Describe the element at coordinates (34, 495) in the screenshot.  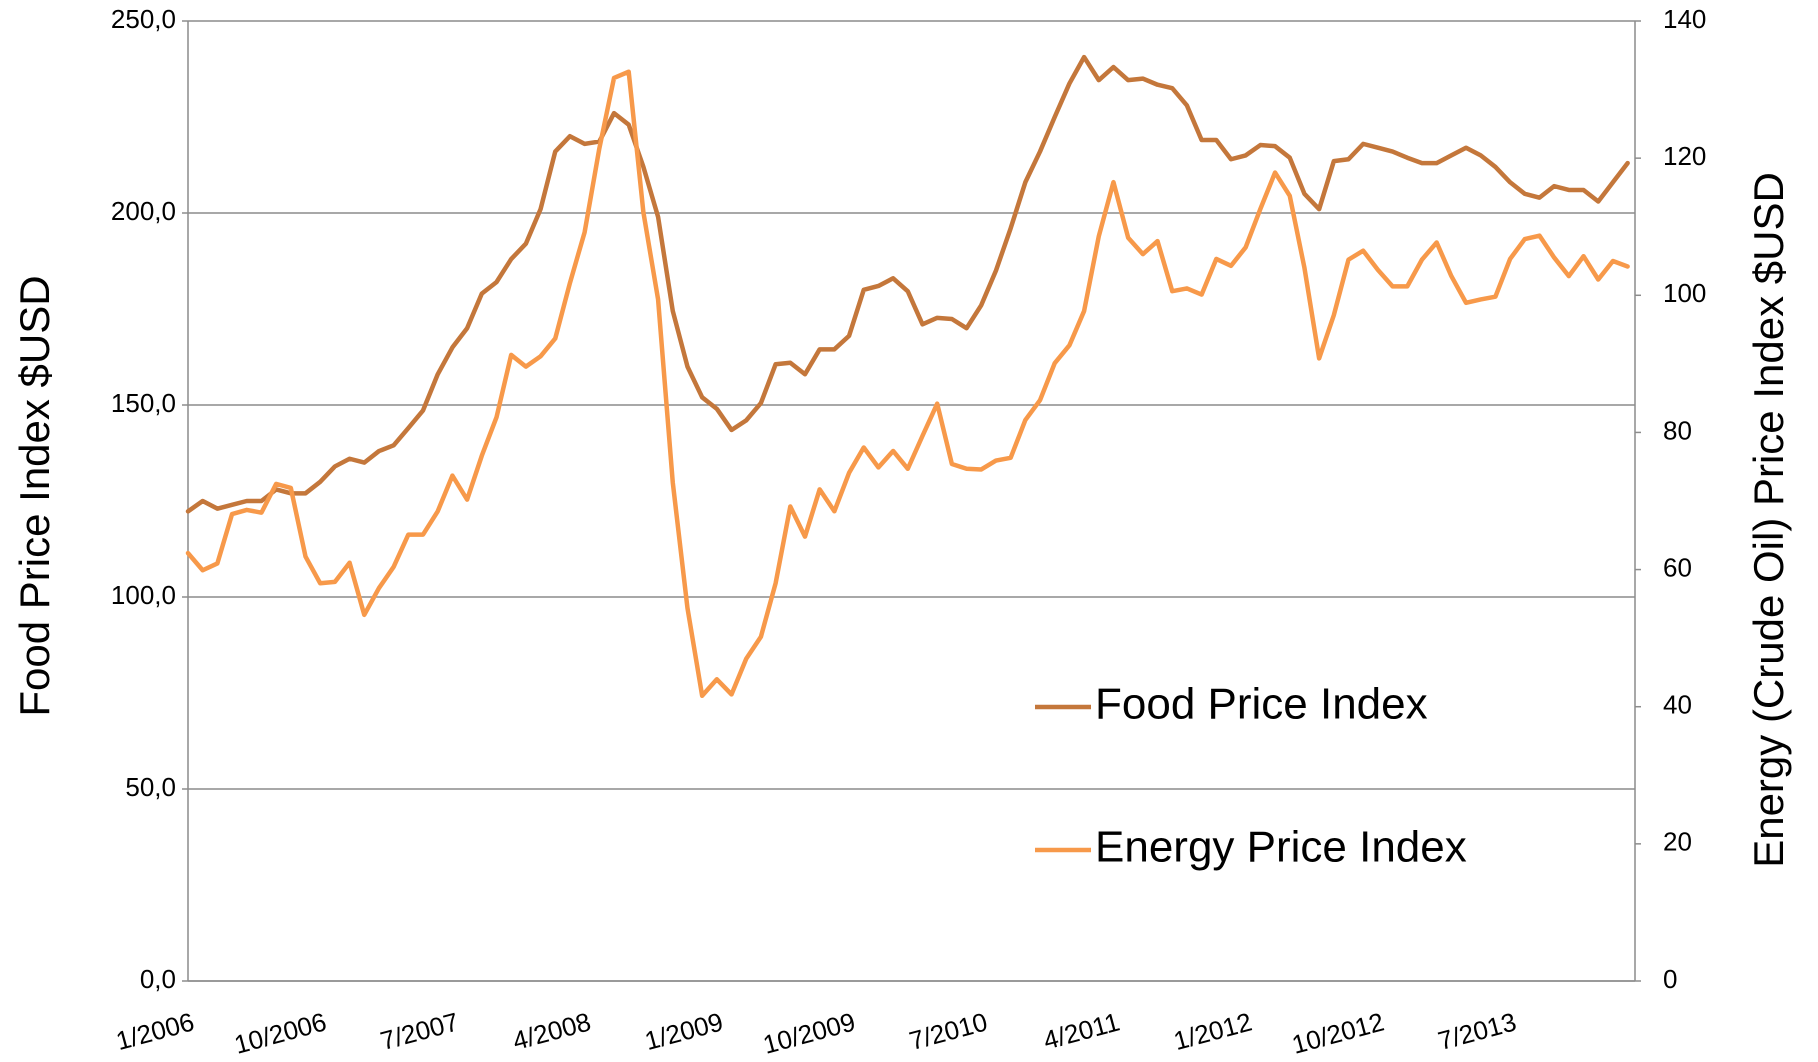
I see `y-axis-title: Food Price Index $USD` at that location.